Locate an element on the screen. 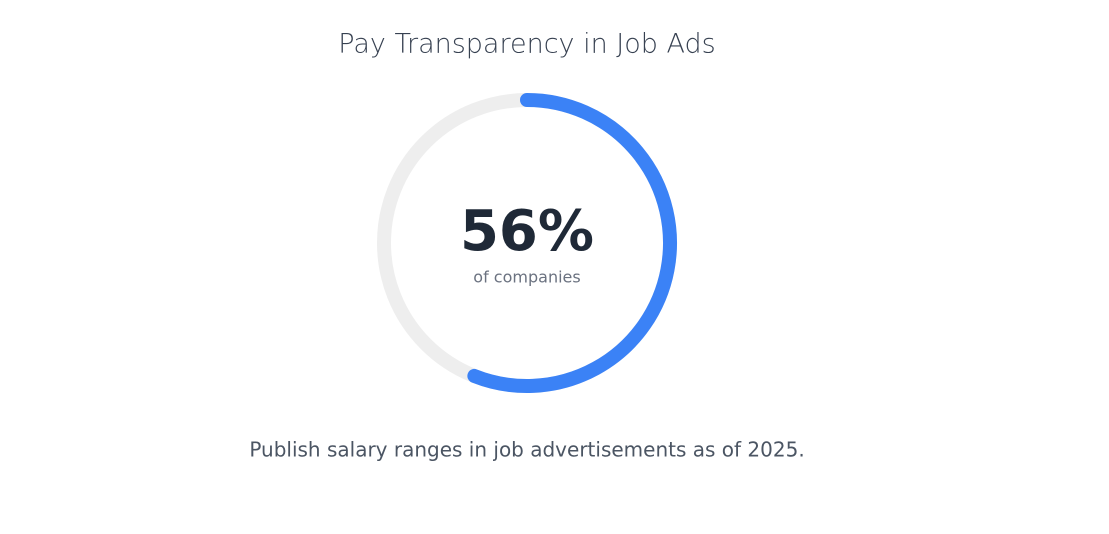  value-label: 56% is located at coordinates (527, 231).